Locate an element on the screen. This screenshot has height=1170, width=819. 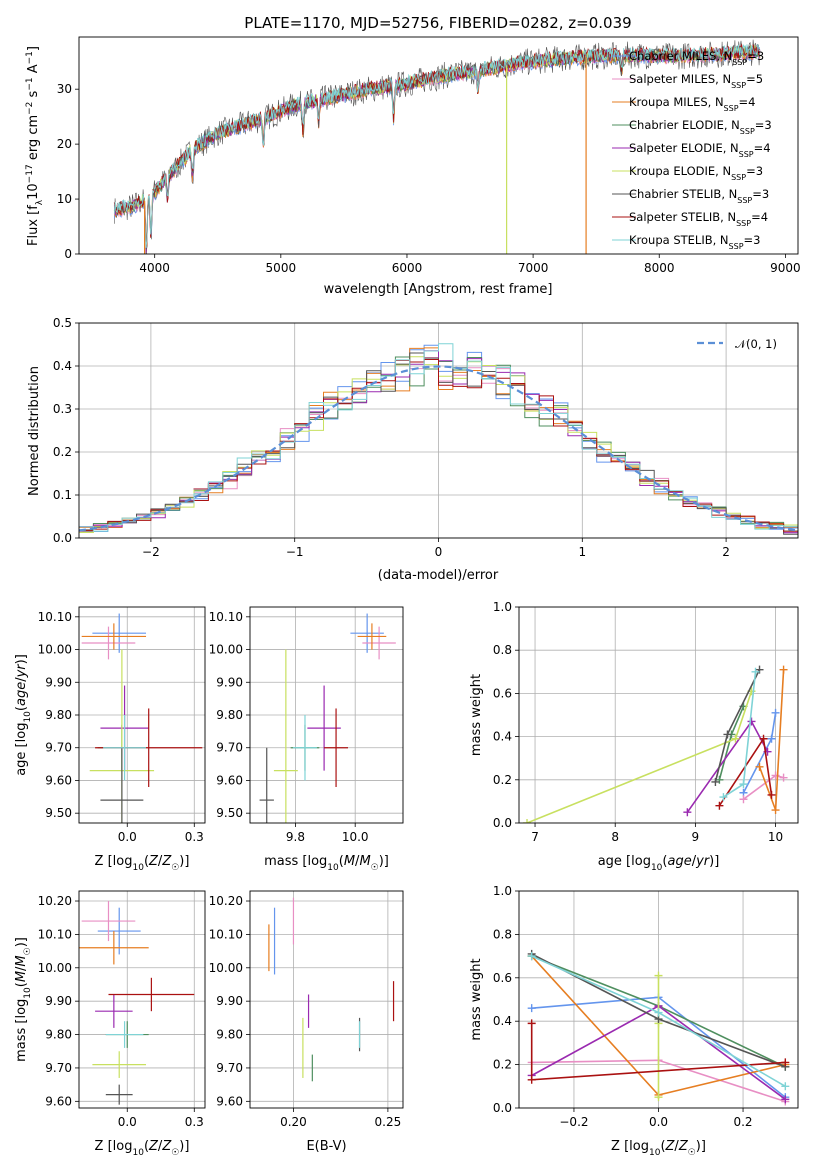
y-axis-label: age [log10(age/yr)] is located at coordinates (23, 715).